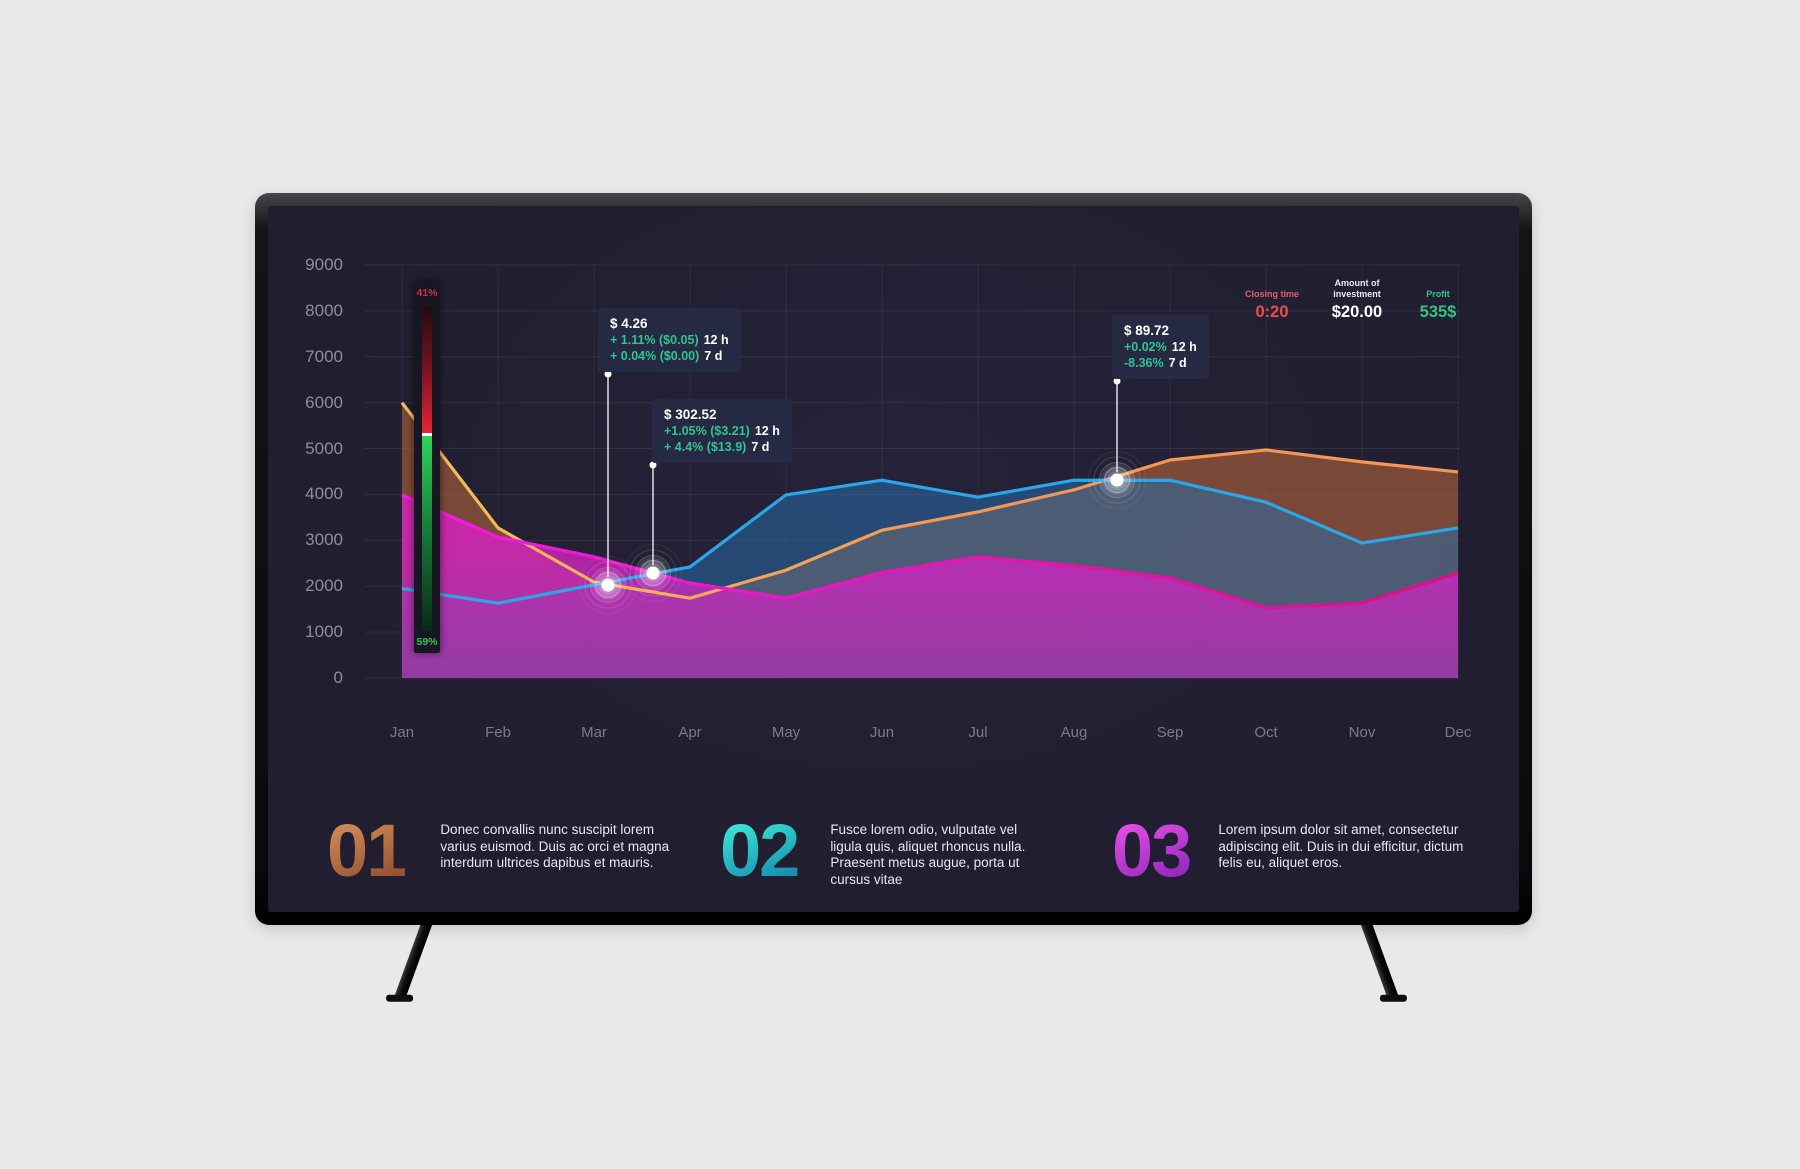 This screenshot has width=1800, height=1169. I want to click on y-axis-label: 7000, so click(324, 356).